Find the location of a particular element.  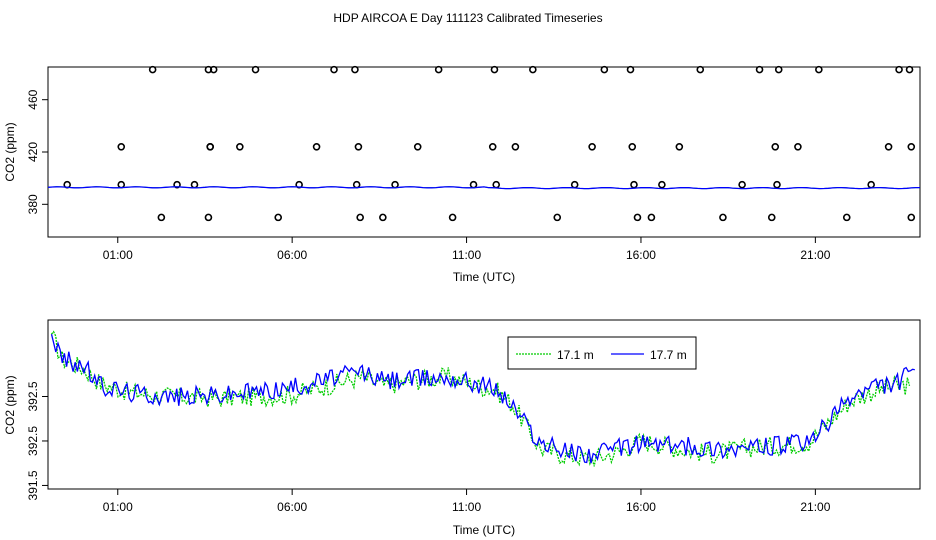

series-line-17-7m is located at coordinates (483, 188).